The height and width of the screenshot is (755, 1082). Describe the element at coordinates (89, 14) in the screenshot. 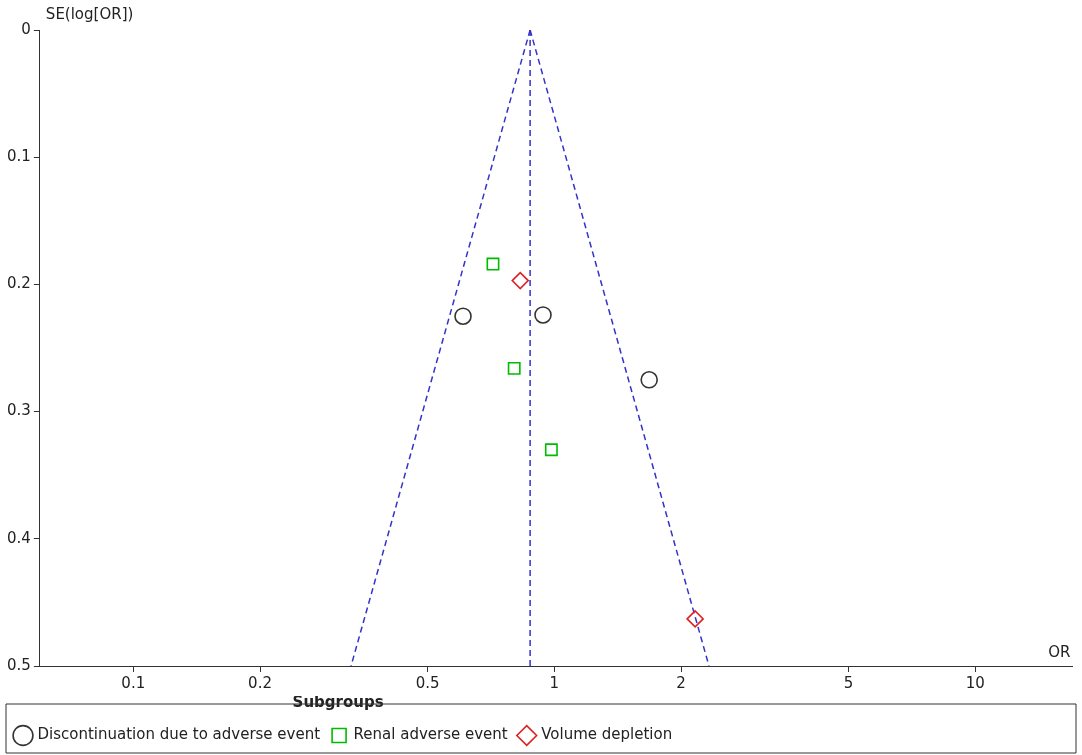

I see `y-axis-title: SE(log[OR])` at that location.